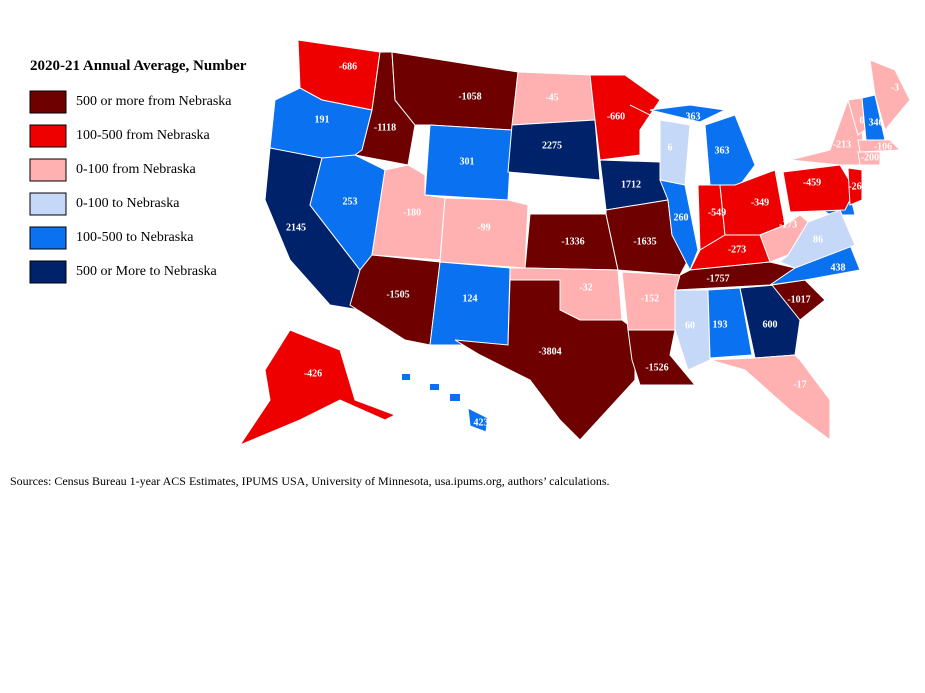 The width and height of the screenshot is (925, 693). What do you see at coordinates (143, 135) in the screenshot?
I see `legend-label: 100-500 from Nebraska` at bounding box center [143, 135].